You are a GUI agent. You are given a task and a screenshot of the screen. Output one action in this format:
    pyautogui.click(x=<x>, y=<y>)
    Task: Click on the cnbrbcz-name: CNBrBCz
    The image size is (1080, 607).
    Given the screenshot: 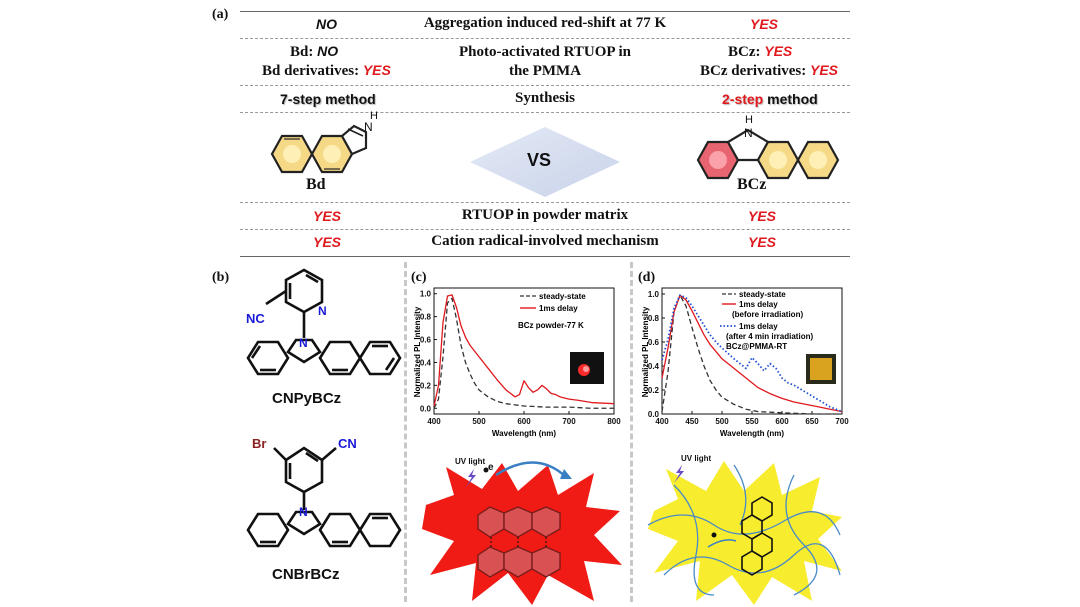 What is the action you would take?
    pyautogui.click(x=306, y=574)
    